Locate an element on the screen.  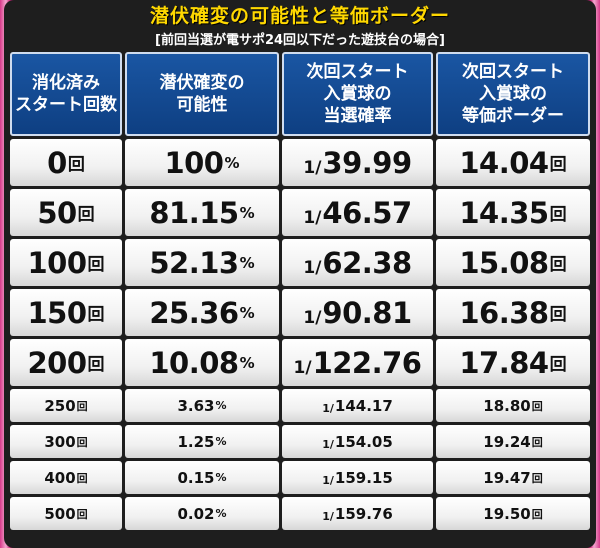
cell-next-probability: 1/122.76 is located at coordinates (357, 362).